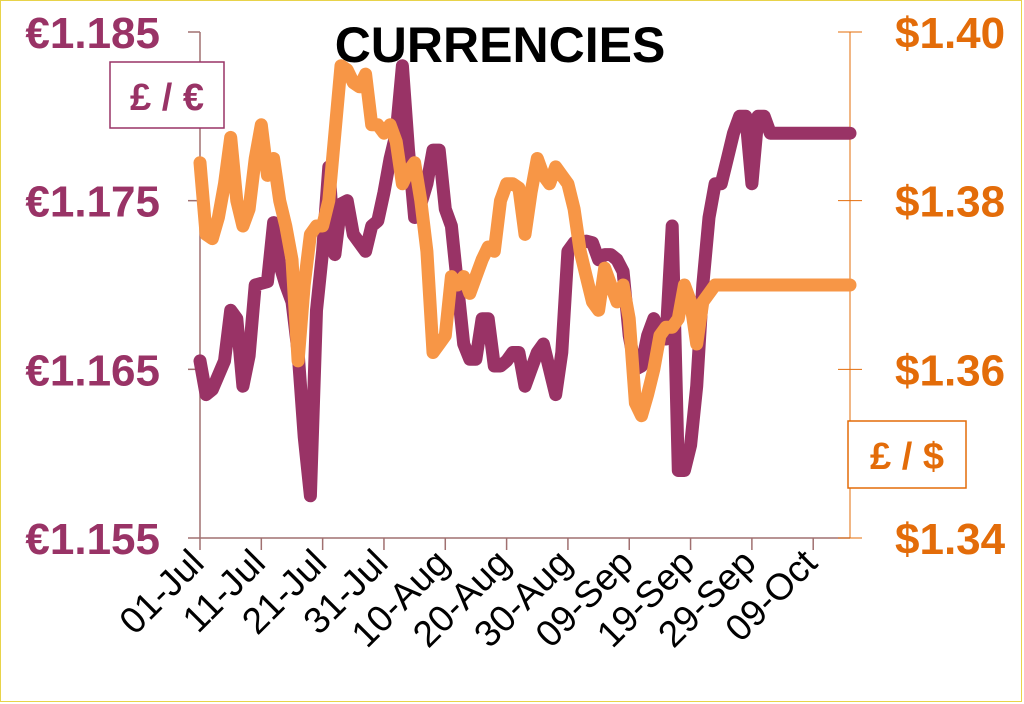 This screenshot has height=704, width=1024. What do you see at coordinates (907, 457) in the screenshot?
I see `legend-gbp-usd-label: £ / $` at bounding box center [907, 457].